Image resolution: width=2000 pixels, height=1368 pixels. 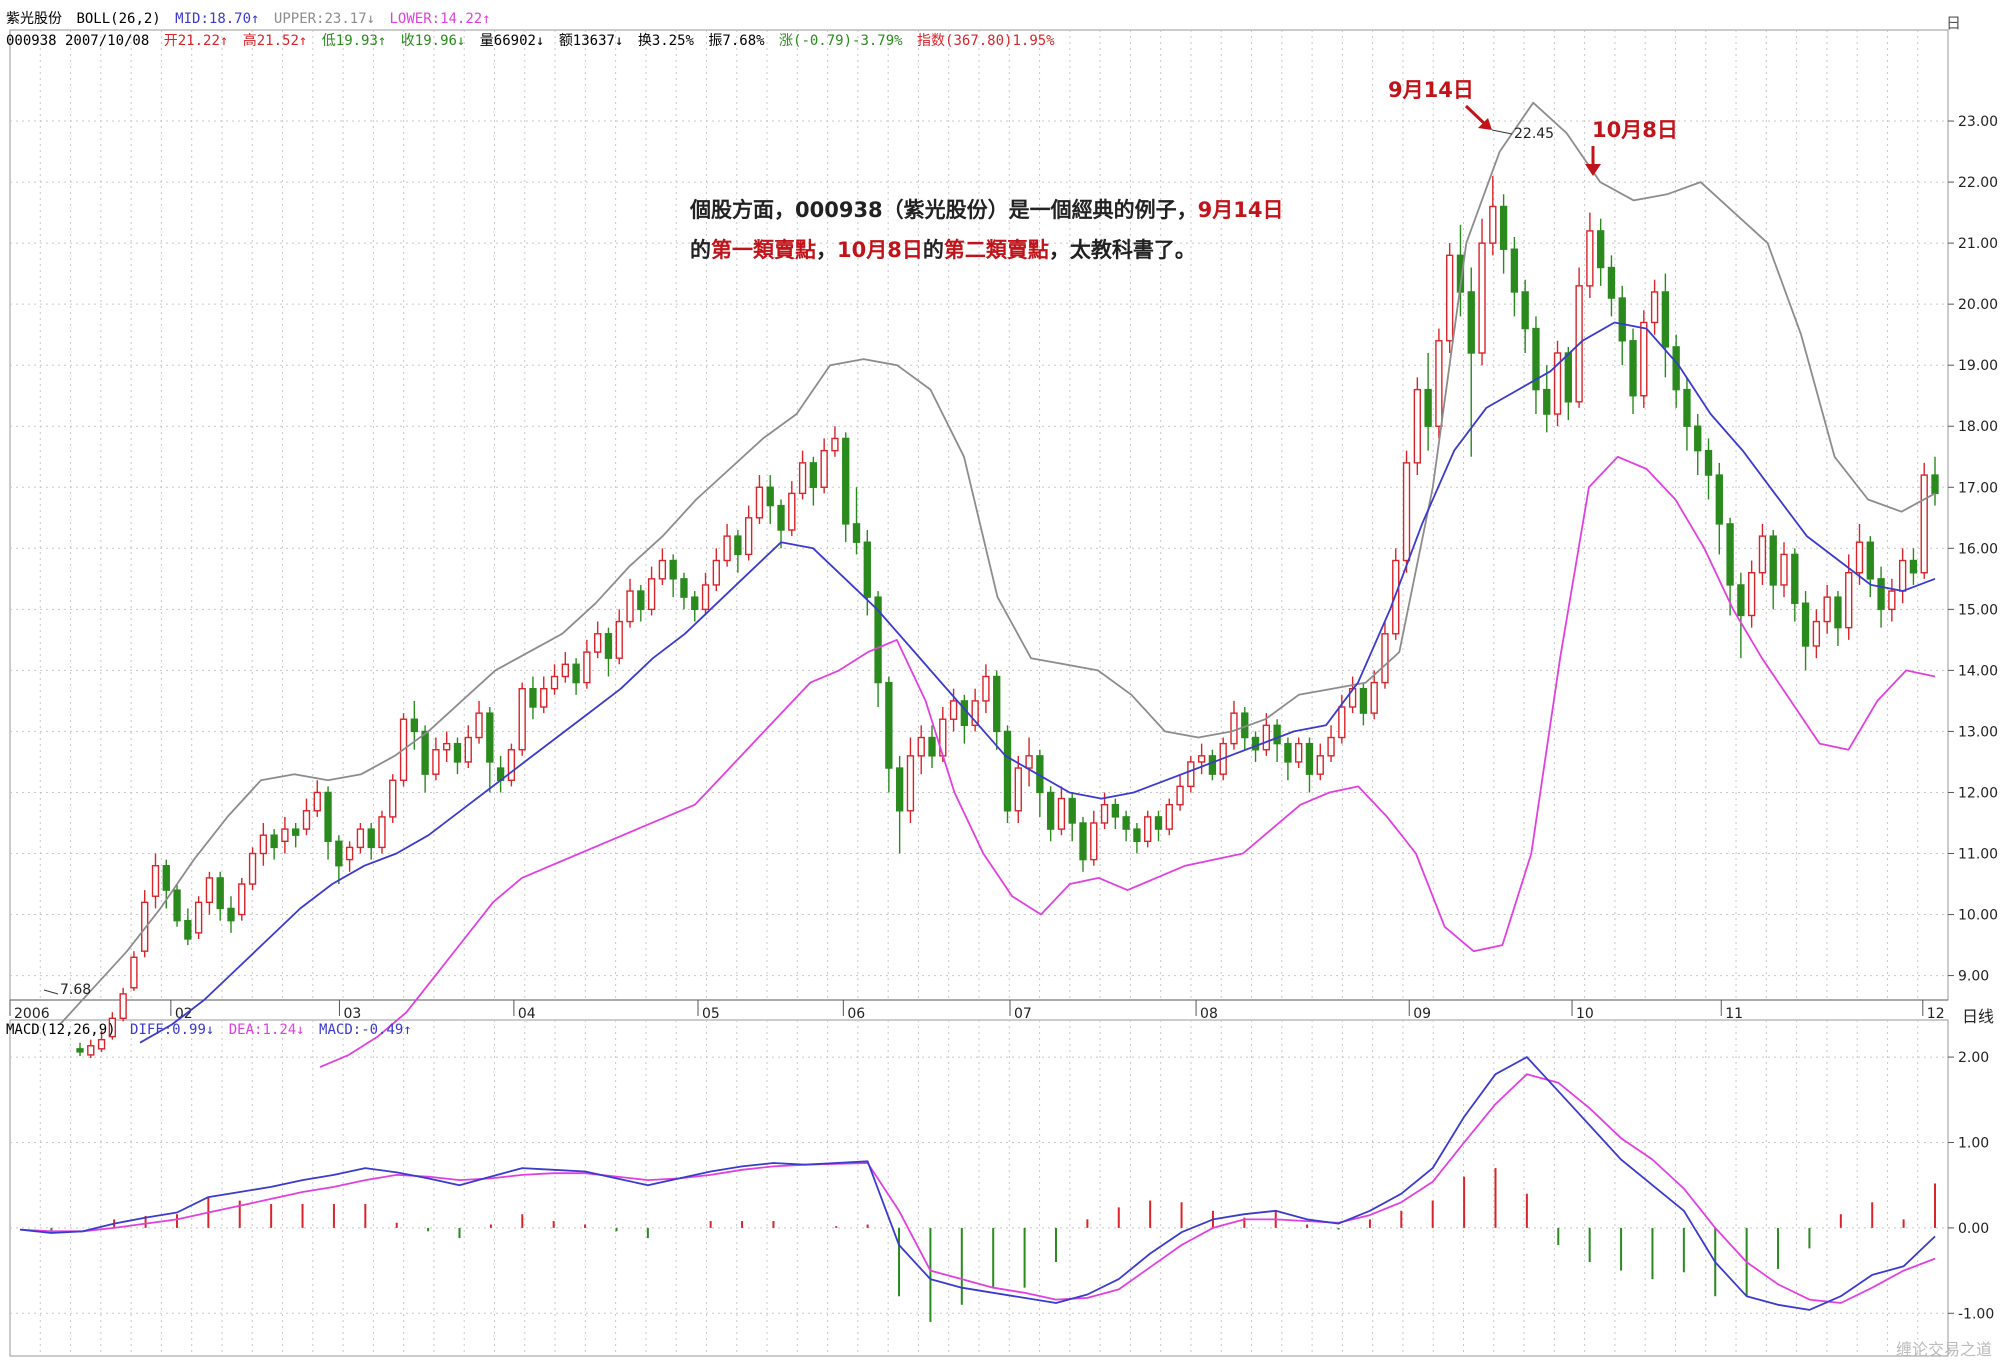 I want to click on period-label: 日线, so click(x=1978, y=1016).